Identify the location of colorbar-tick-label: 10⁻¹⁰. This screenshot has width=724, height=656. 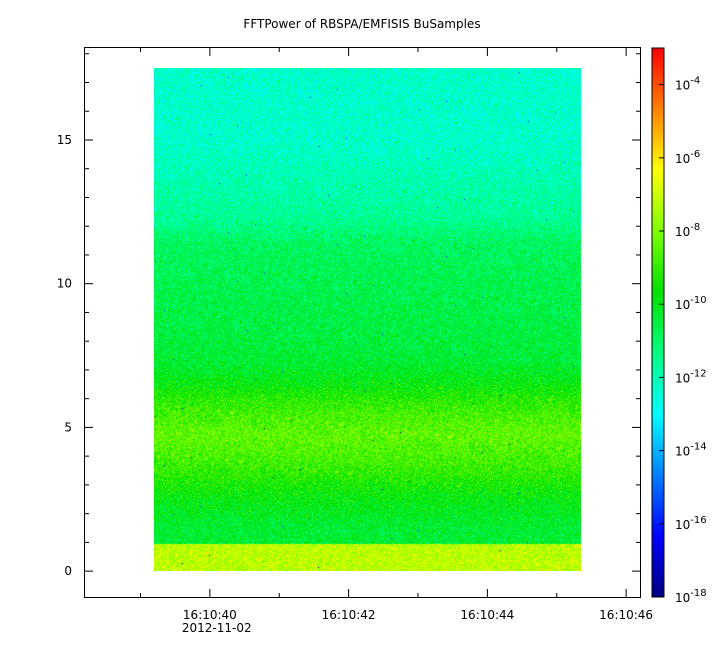
(691, 303).